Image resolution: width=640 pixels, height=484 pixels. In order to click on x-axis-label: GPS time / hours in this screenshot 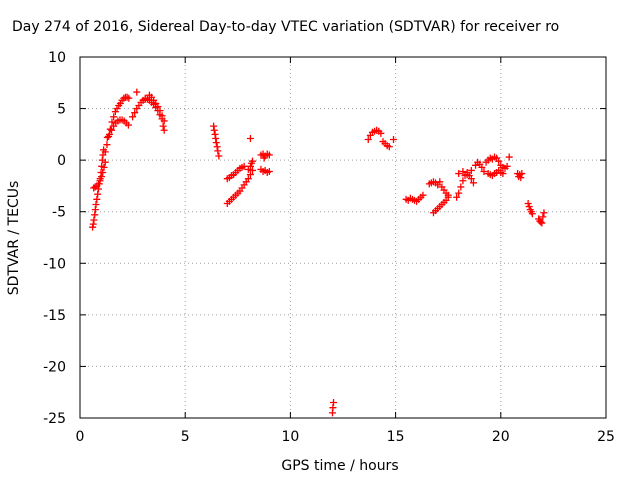, I will do `click(339, 466)`.